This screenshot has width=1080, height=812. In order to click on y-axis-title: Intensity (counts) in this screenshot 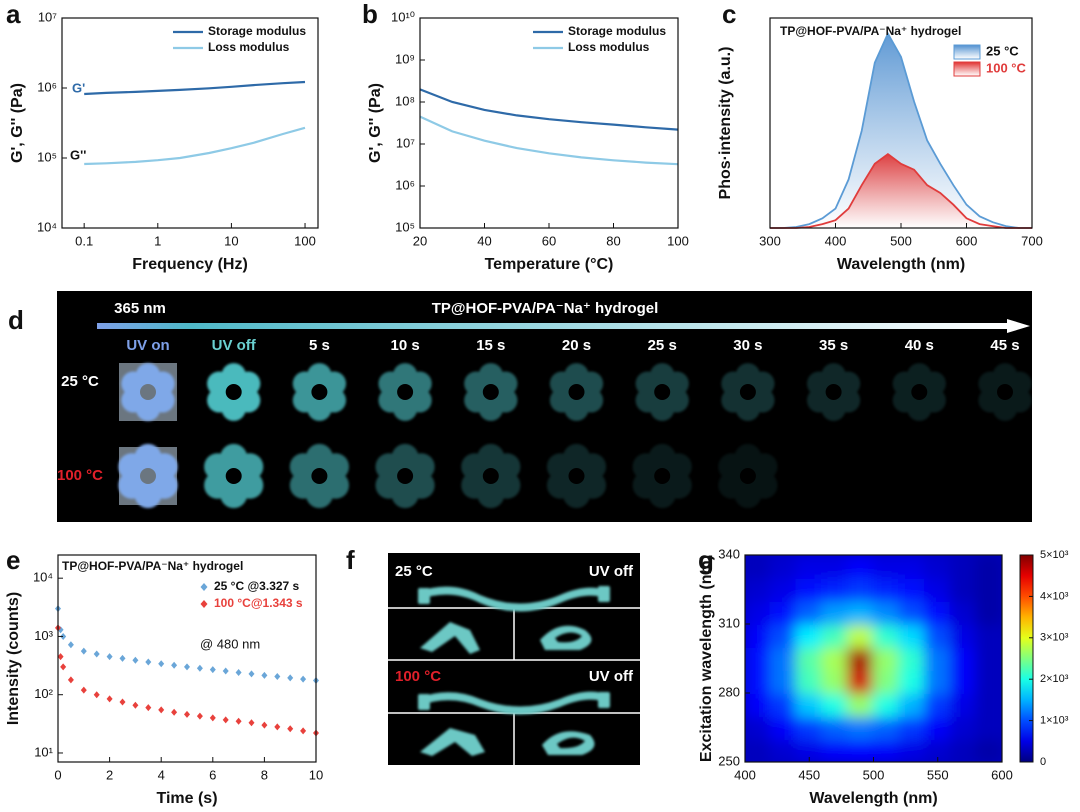, I will do `click(13, 658)`.